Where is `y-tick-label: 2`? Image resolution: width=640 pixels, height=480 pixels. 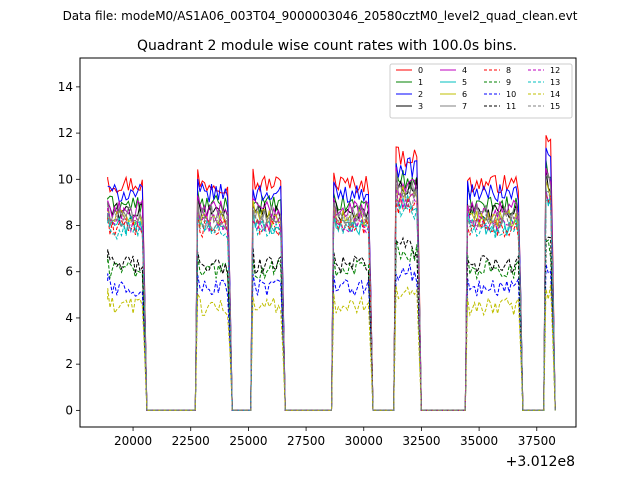 y-tick-label: 2 is located at coordinates (69, 364).